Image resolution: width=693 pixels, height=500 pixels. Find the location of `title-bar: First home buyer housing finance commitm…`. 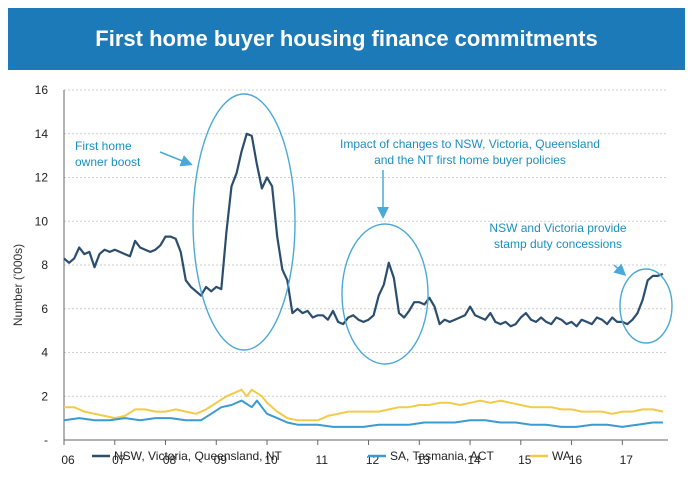

title-bar: First home buyer housing finance commitm… is located at coordinates (346, 39).